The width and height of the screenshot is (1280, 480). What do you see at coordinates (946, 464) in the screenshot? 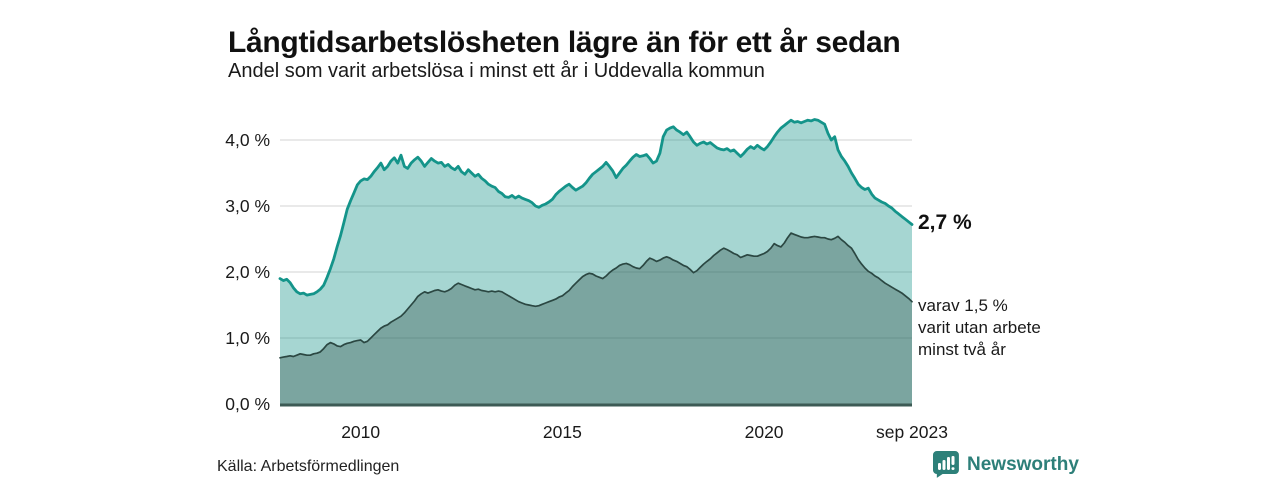
I see `newsworthy-bubble-chart-icon` at bounding box center [946, 464].